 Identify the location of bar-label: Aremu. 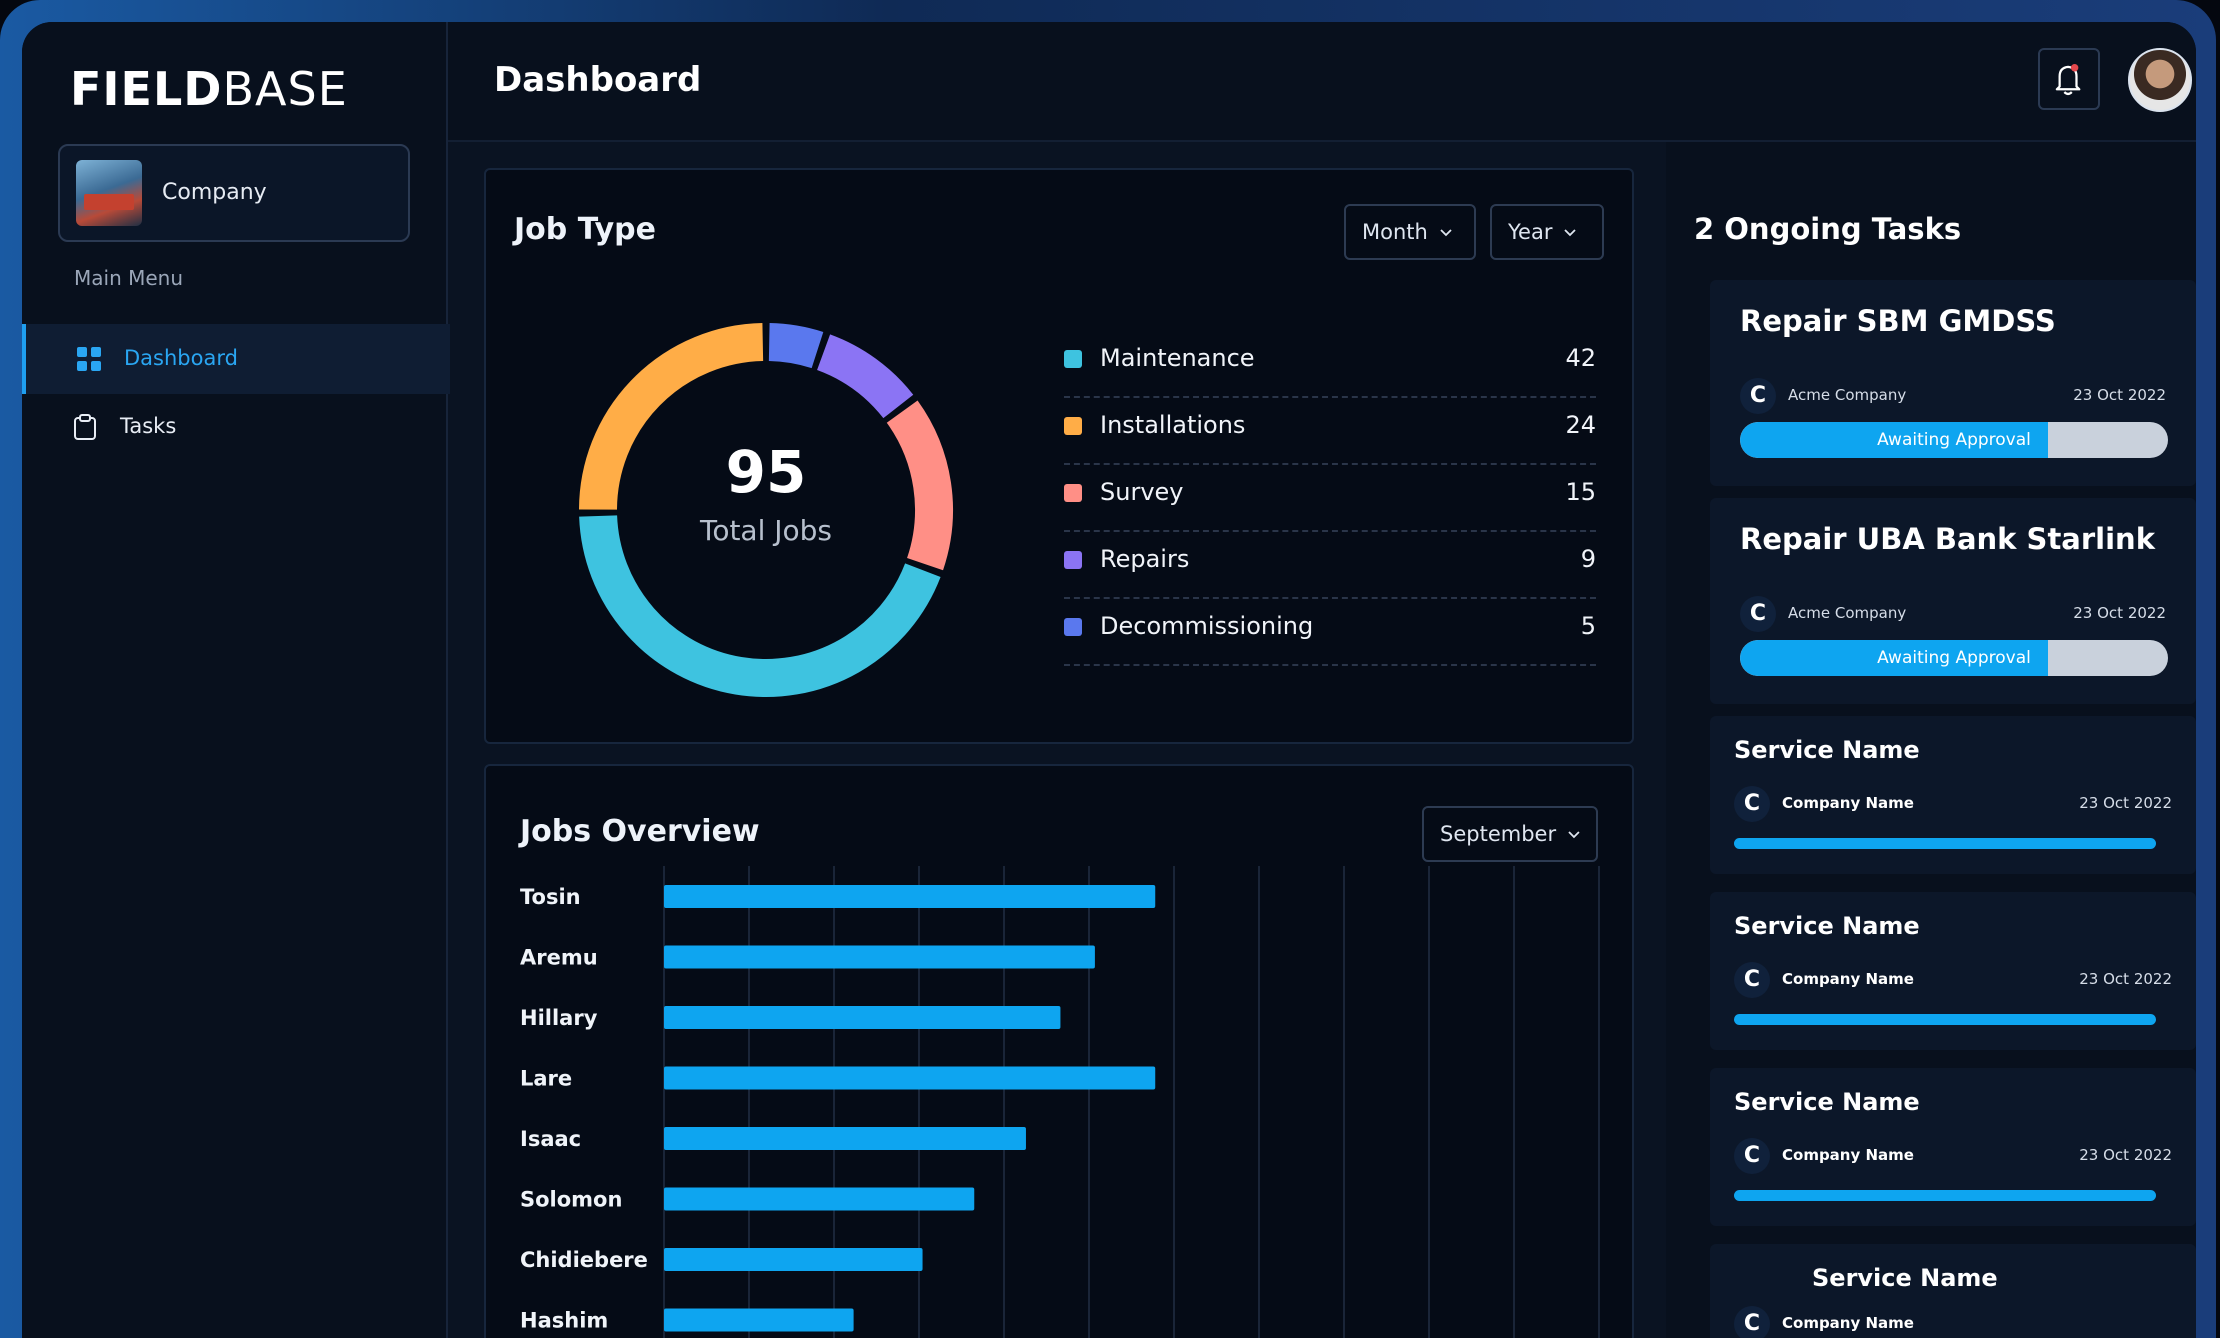
(559, 958).